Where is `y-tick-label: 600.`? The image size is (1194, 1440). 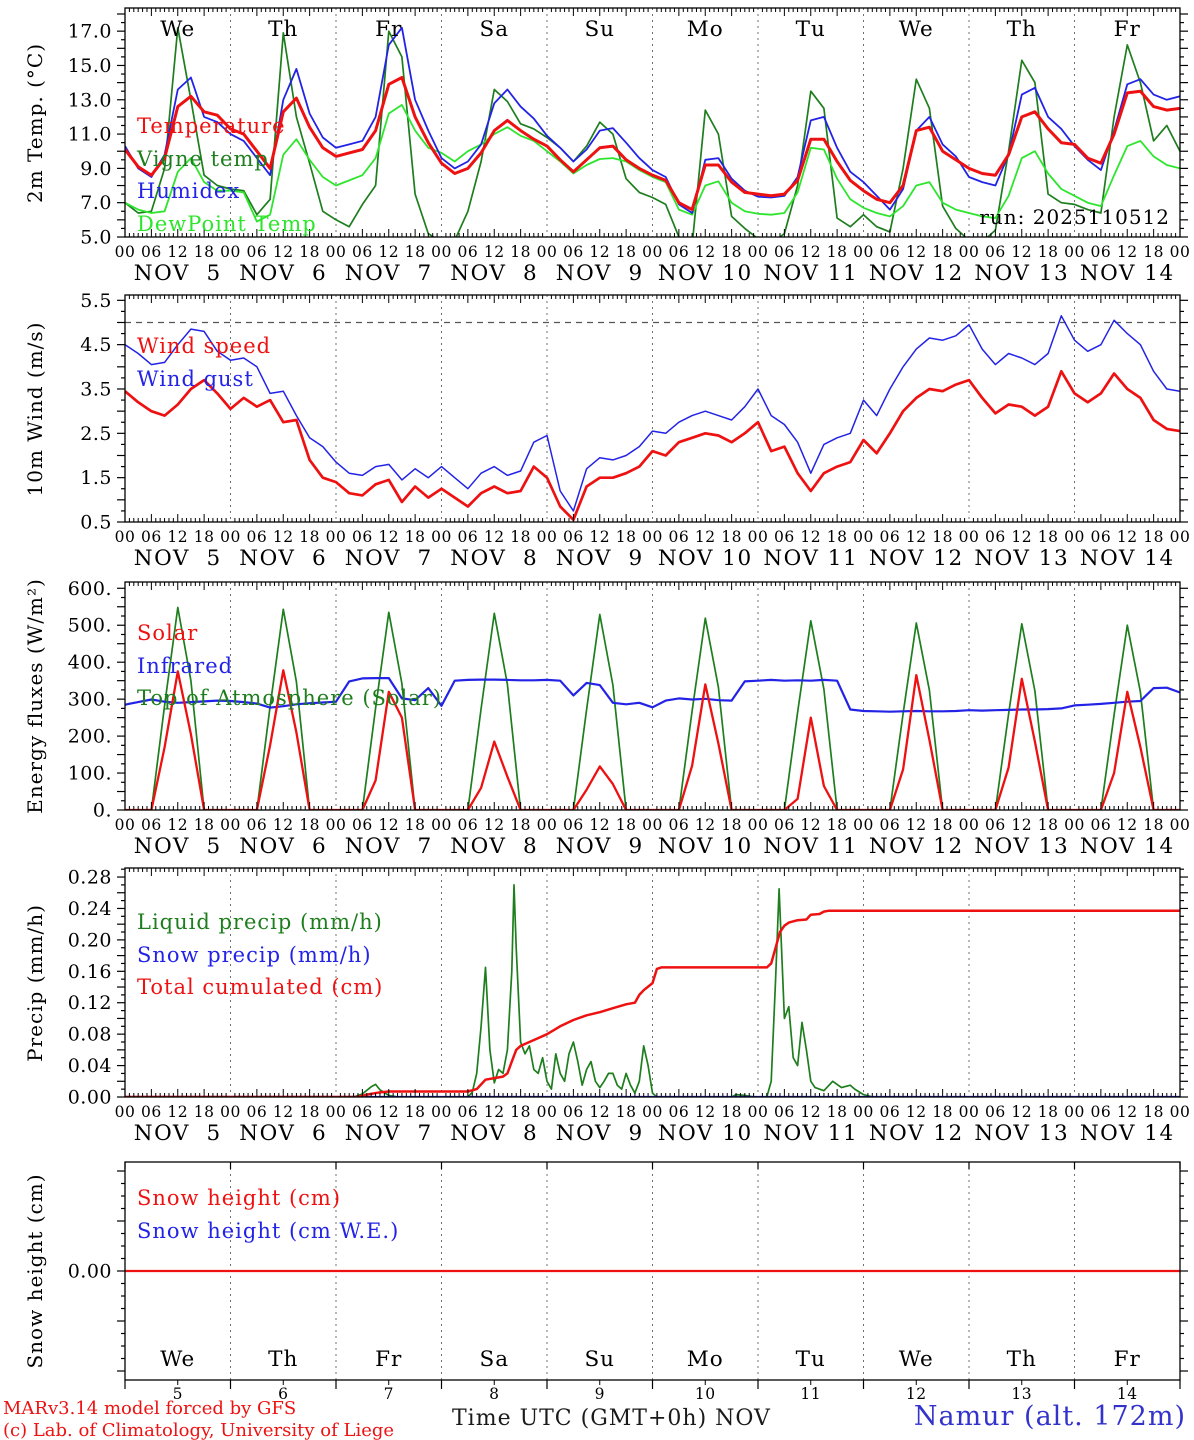 y-tick-label: 600. is located at coordinates (90, 589).